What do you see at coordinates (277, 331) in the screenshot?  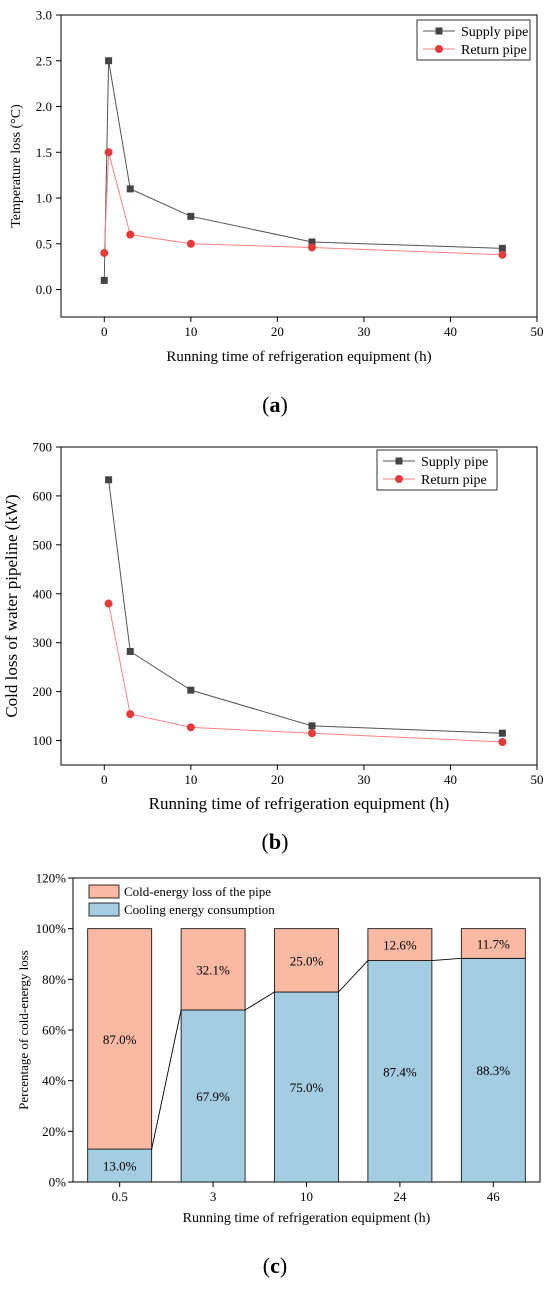 I see `x-tick-label: 20` at bounding box center [277, 331].